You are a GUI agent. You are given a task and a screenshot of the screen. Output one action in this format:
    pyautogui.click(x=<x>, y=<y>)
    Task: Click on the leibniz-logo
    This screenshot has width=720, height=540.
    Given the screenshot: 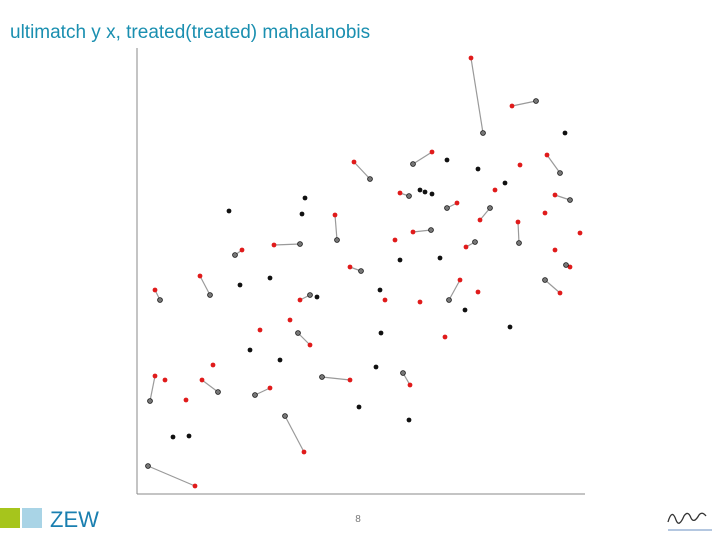 What is the action you would take?
    pyautogui.click(x=687, y=518)
    